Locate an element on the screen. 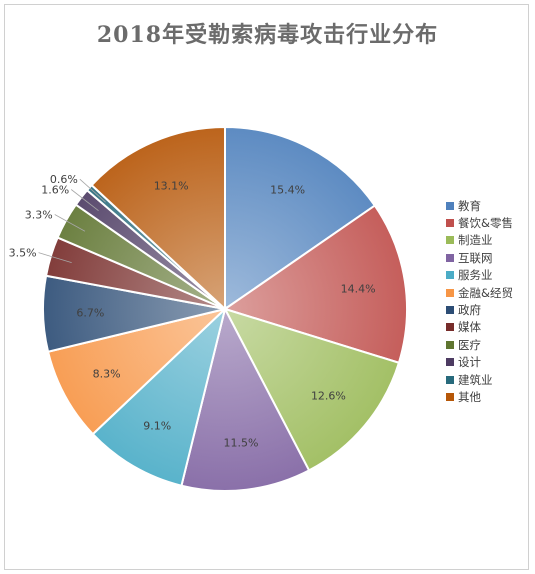 The image size is (535, 574). legend-label: 制造业 is located at coordinates (475, 240).